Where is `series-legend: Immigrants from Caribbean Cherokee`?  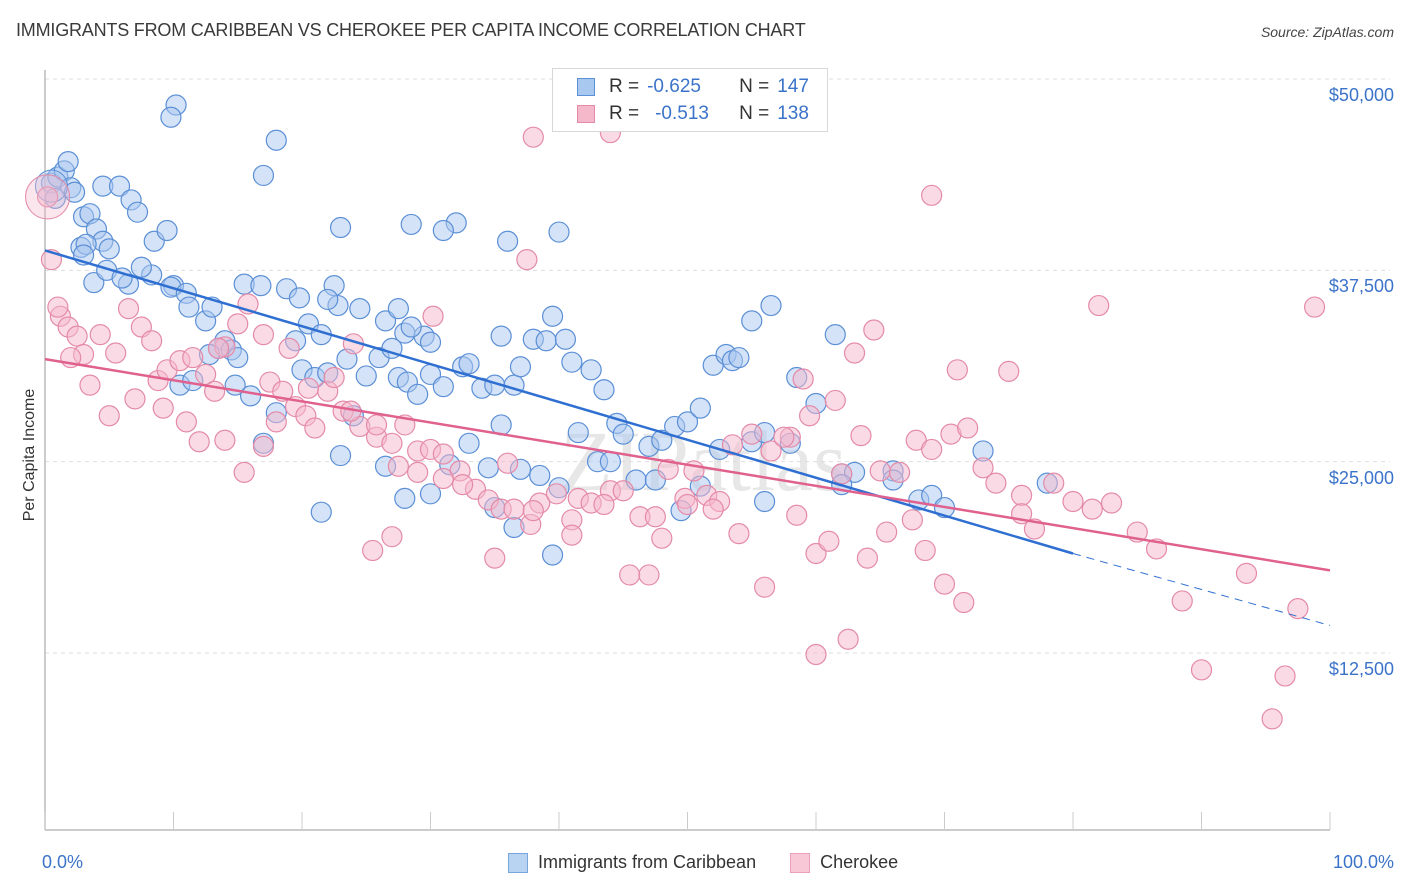 series-legend: Immigrants from Caribbean Cherokee is located at coordinates (720, 862).